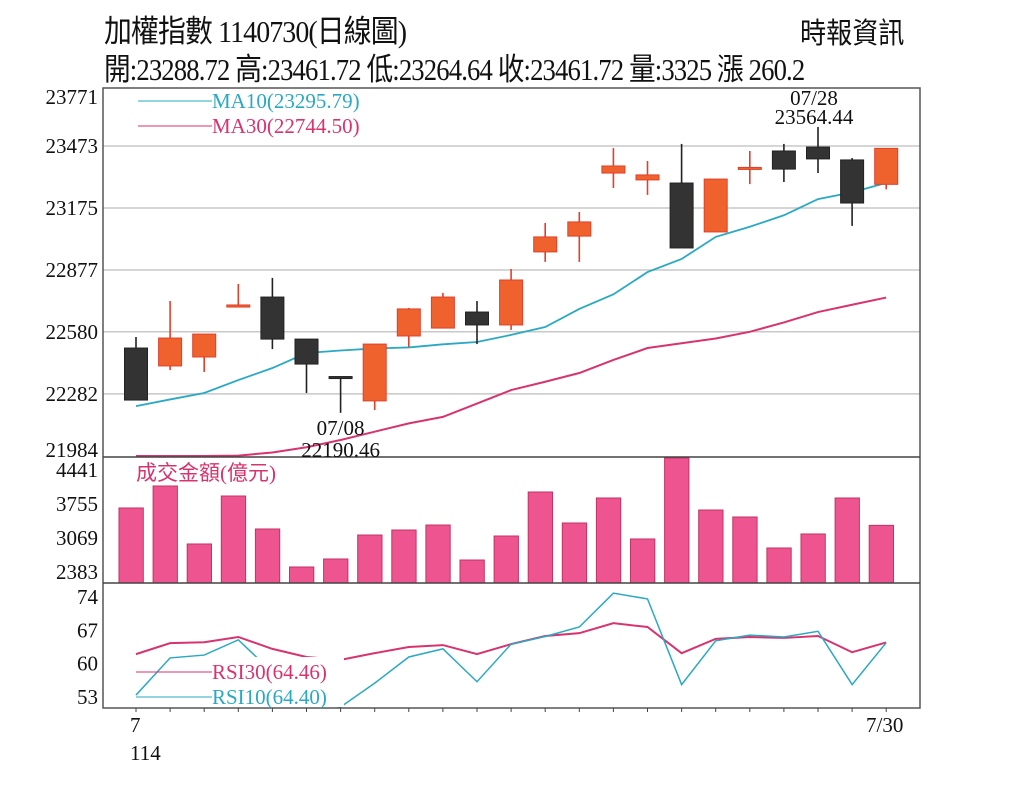 The width and height of the screenshot is (1024, 790). I want to click on rsi30-legend: RSI30(64.46), so click(269, 672).